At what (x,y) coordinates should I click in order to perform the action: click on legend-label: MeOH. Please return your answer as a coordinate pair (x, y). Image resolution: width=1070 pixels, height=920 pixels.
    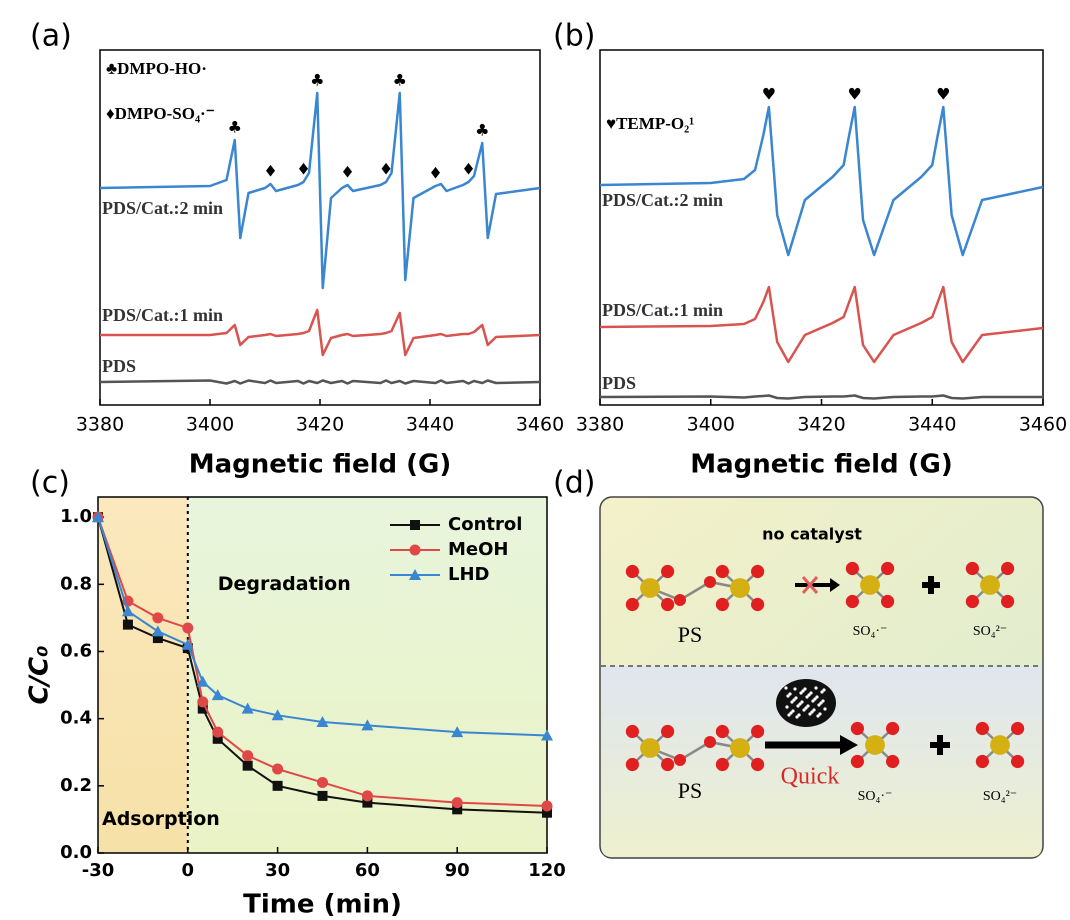
    Looking at the image, I should click on (478, 549).